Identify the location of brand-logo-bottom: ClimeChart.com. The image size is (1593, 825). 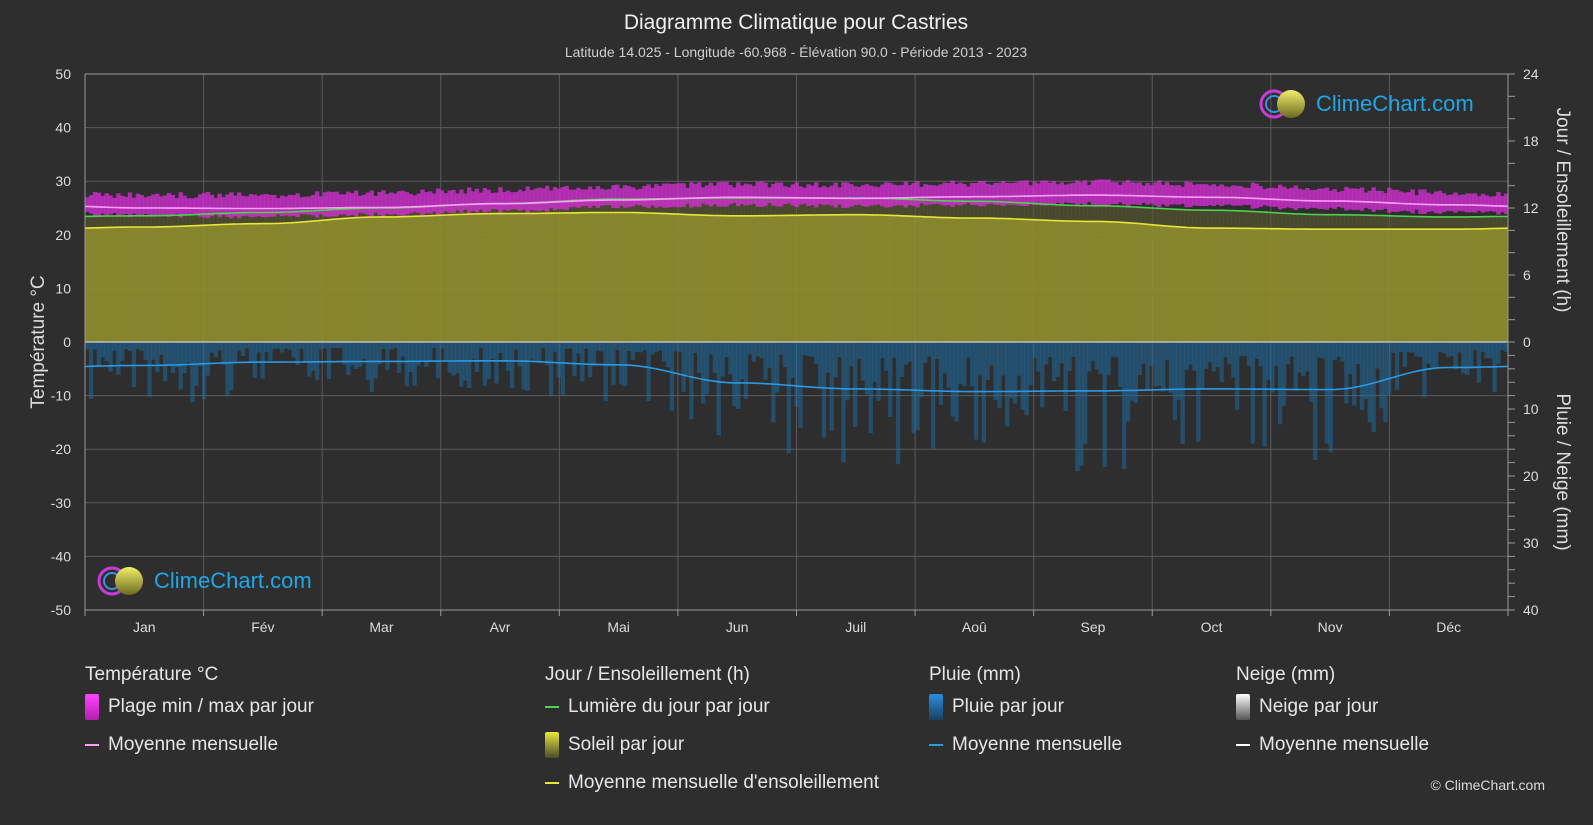
(204, 581).